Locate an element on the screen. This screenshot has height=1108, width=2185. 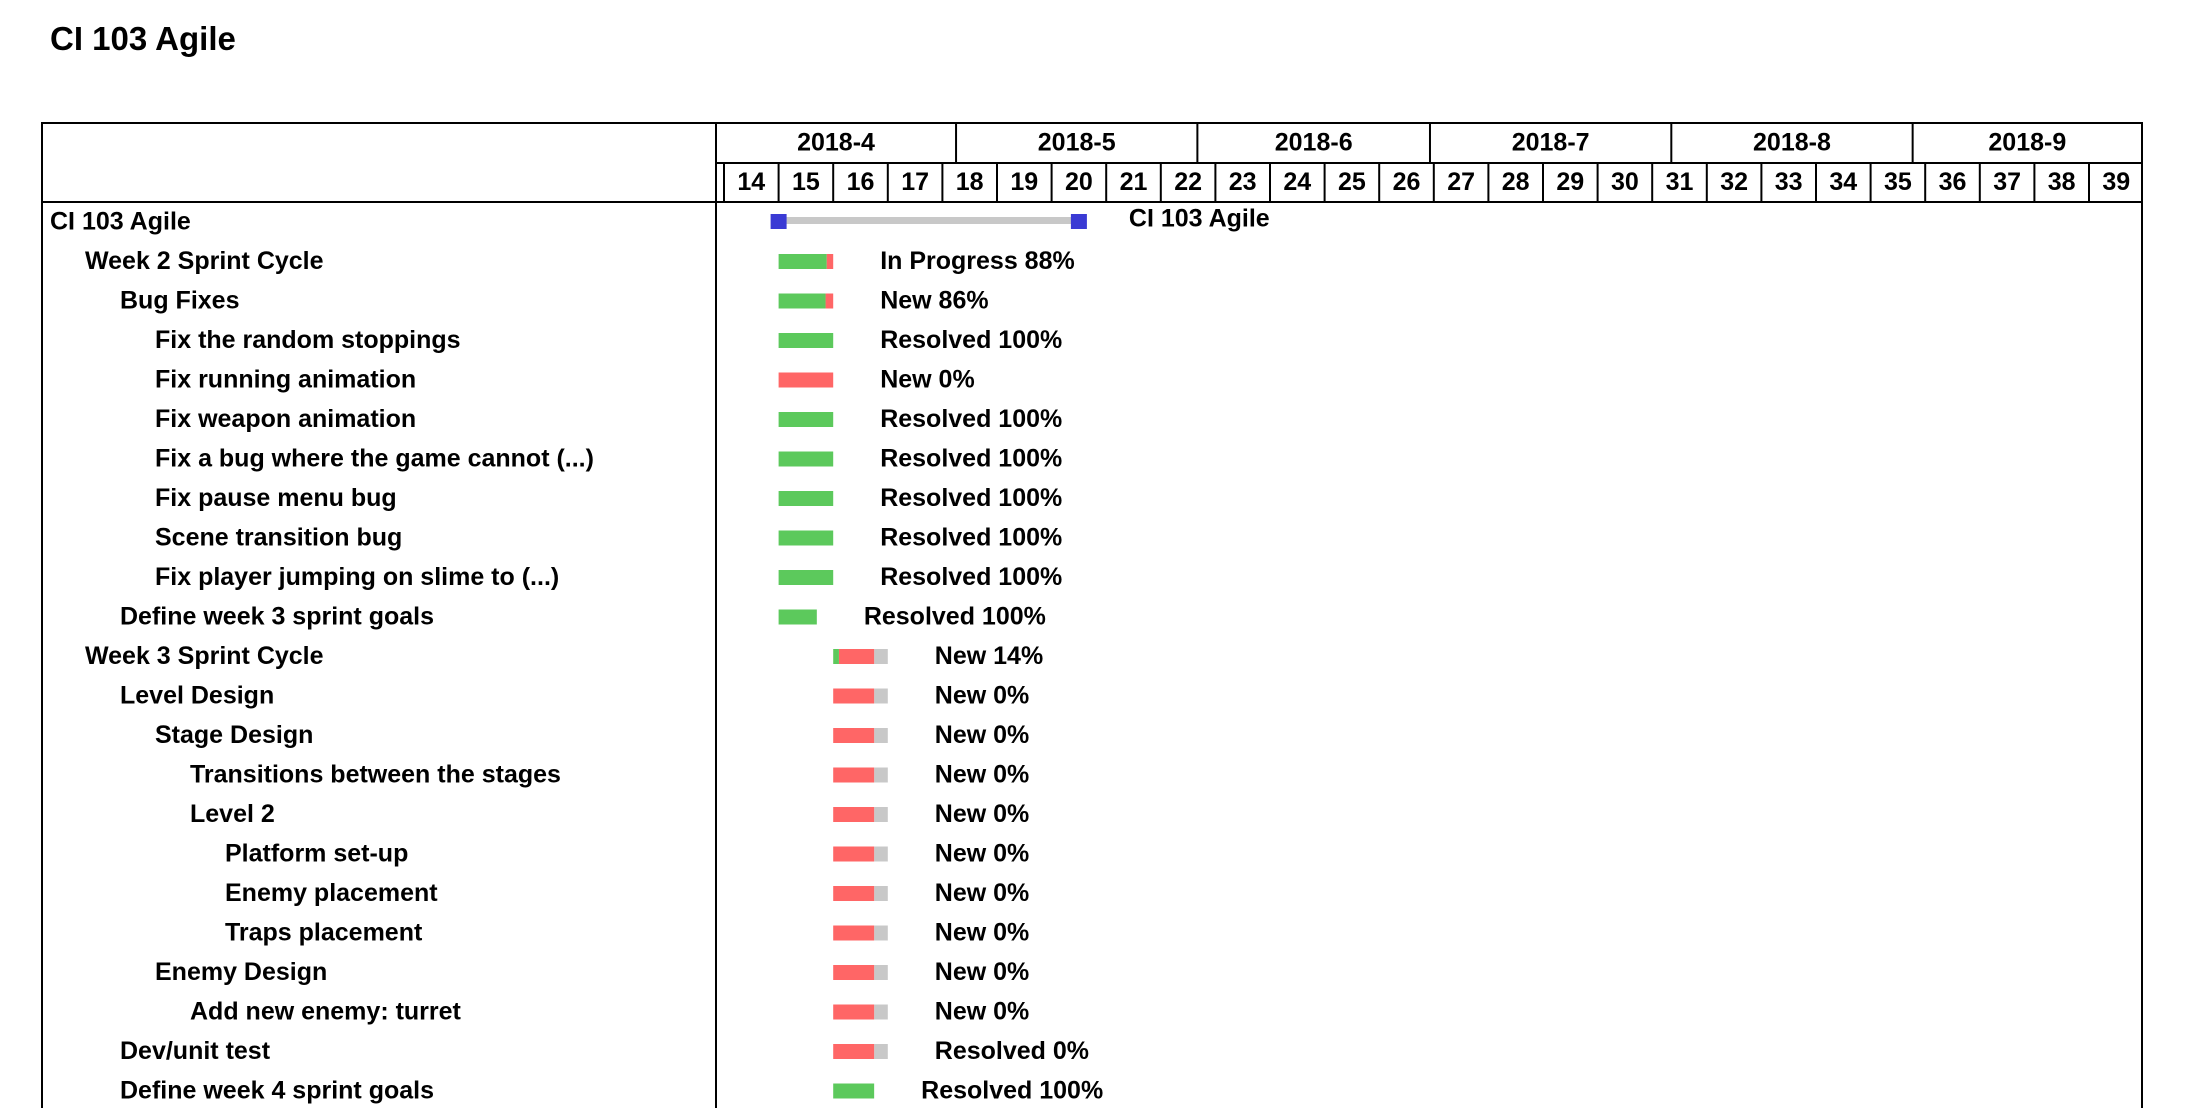
task-name: Fix weapon animation is located at coordinates (285, 419).